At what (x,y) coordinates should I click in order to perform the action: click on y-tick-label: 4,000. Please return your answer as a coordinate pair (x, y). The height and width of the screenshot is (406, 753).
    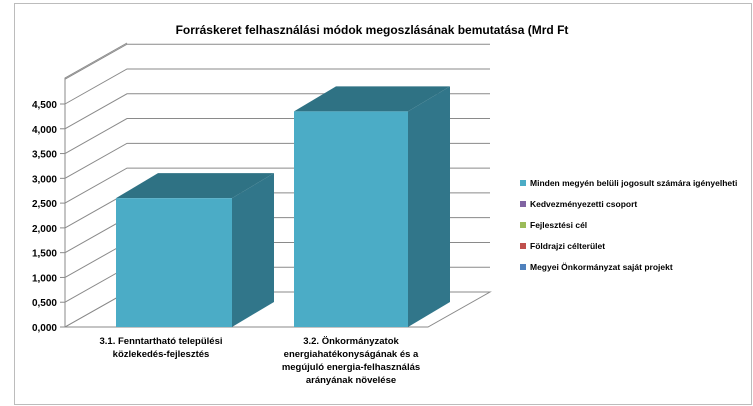
    Looking at the image, I should click on (44, 130).